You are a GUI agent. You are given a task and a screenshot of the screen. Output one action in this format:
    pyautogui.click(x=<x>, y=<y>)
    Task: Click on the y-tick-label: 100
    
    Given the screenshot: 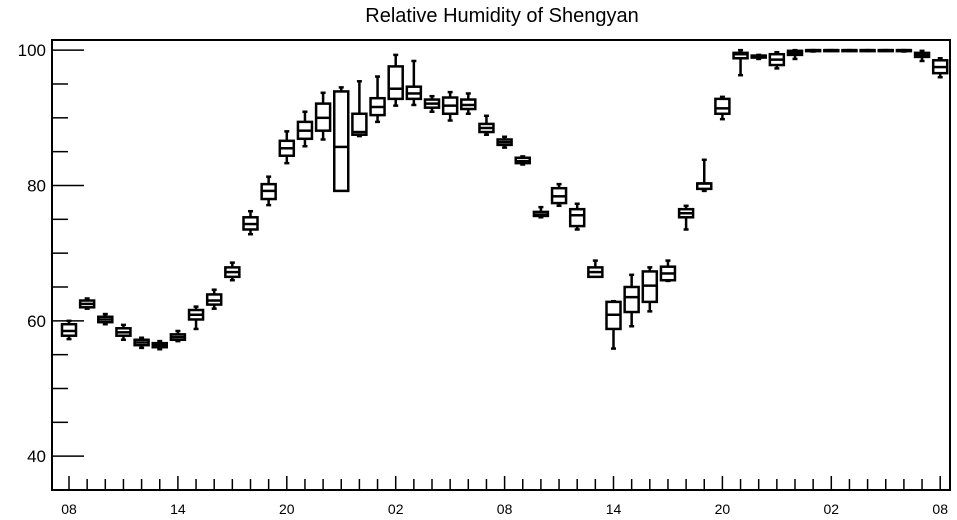 What is the action you would take?
    pyautogui.click(x=32, y=50)
    